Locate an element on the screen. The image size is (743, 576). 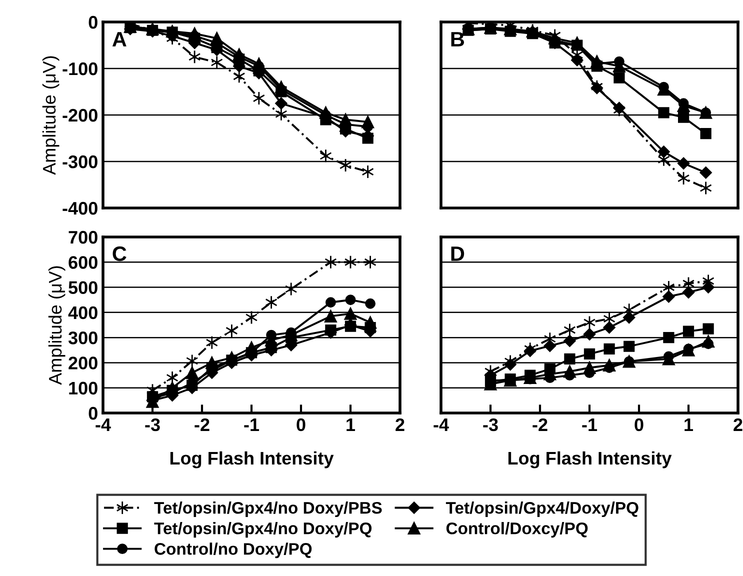
annotation: B is located at coordinates (457, 39).